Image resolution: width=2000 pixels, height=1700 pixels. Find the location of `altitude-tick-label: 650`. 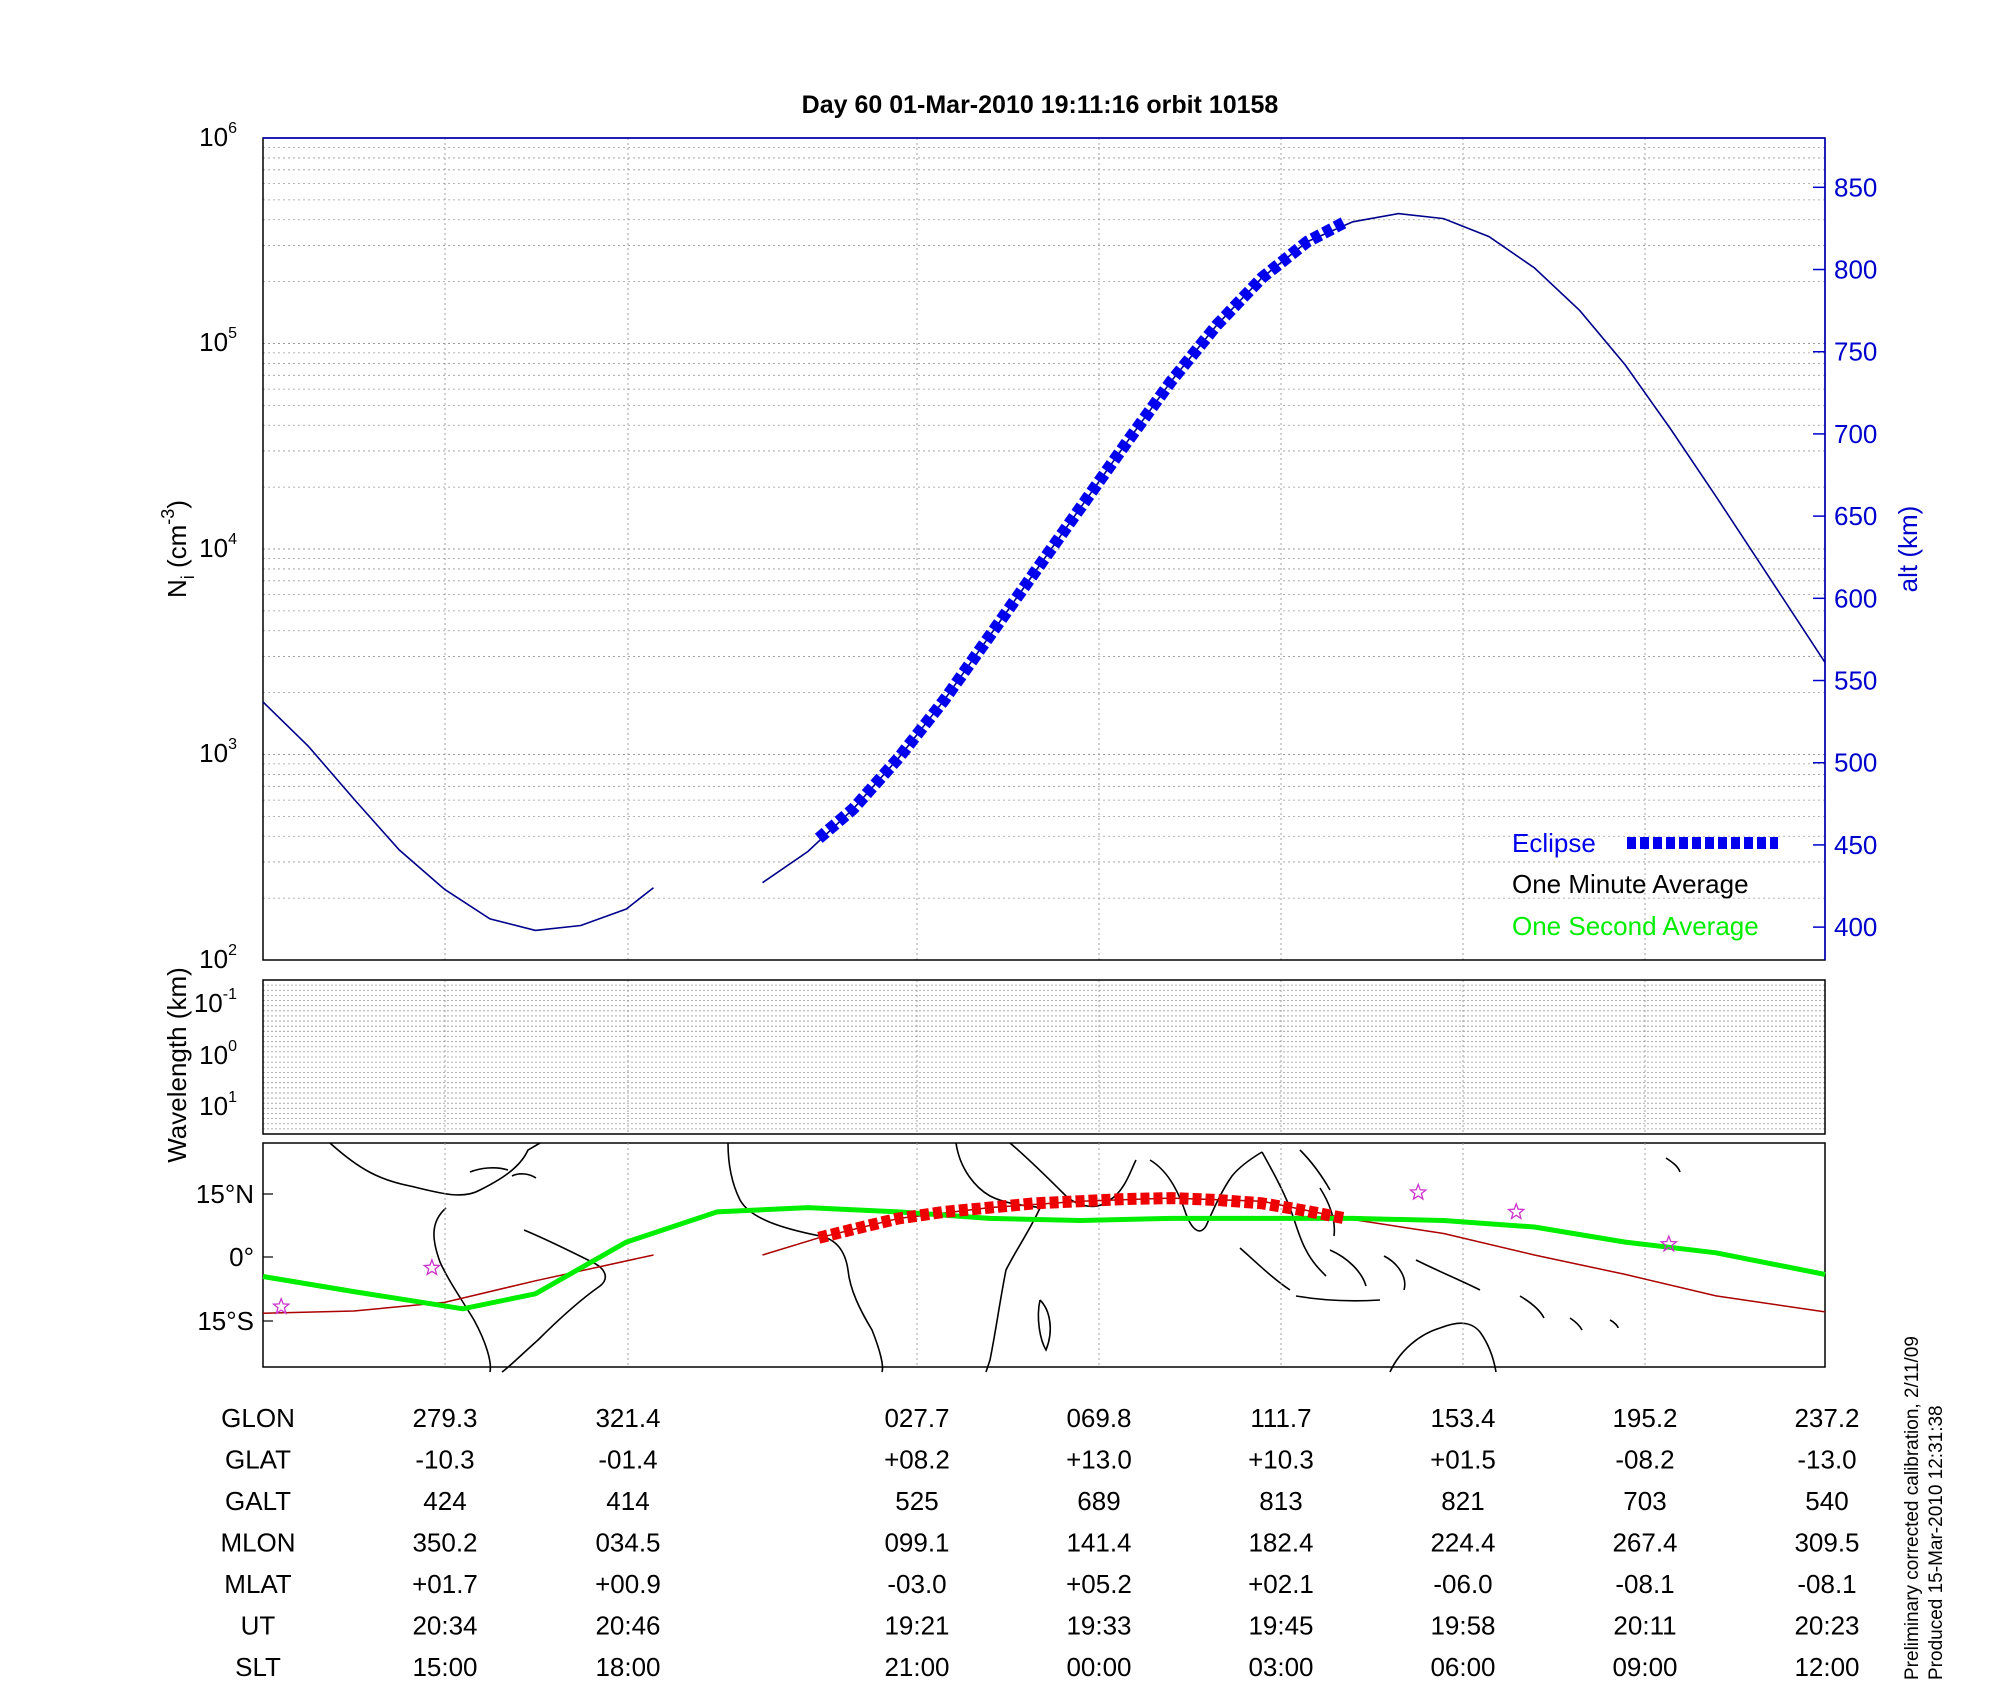

altitude-tick-label: 650 is located at coordinates (1855, 516).